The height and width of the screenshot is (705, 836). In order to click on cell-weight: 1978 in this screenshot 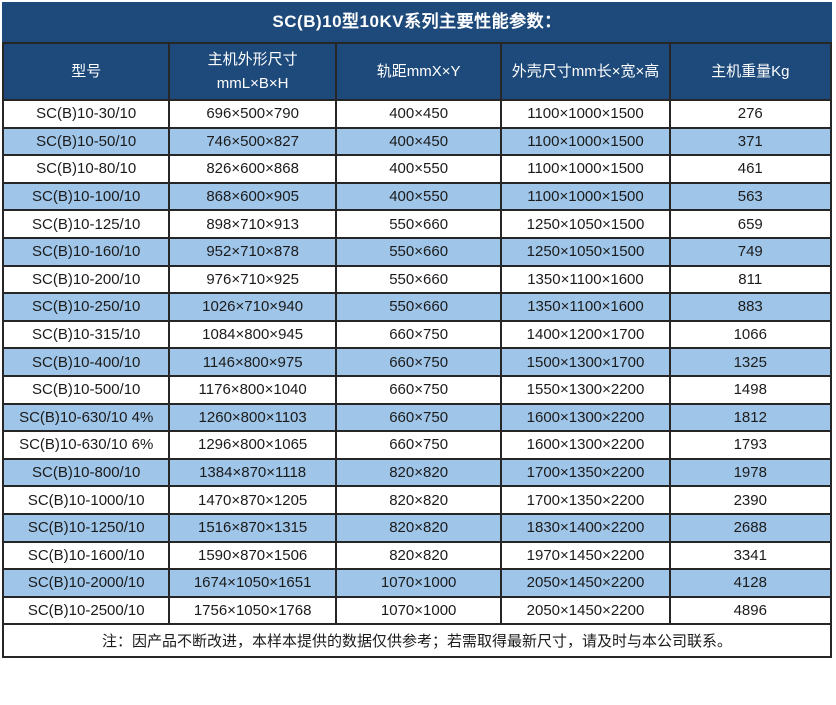, I will do `click(750, 472)`.